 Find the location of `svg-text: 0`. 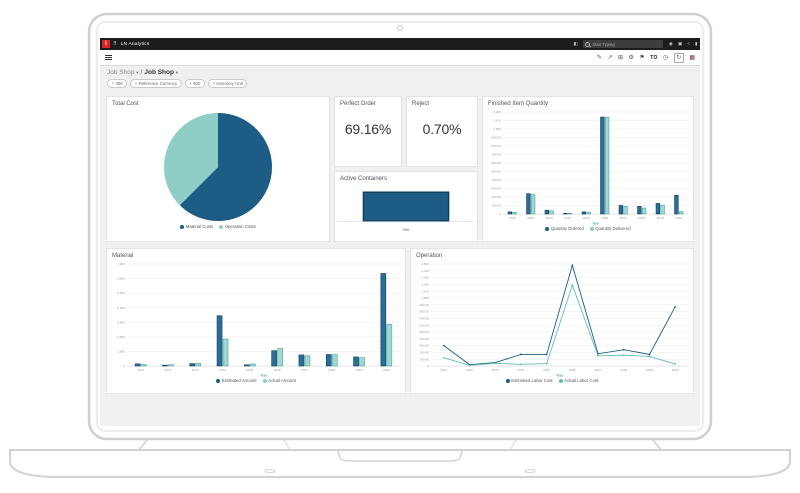

svg-text: 0 is located at coordinates (124, 366).